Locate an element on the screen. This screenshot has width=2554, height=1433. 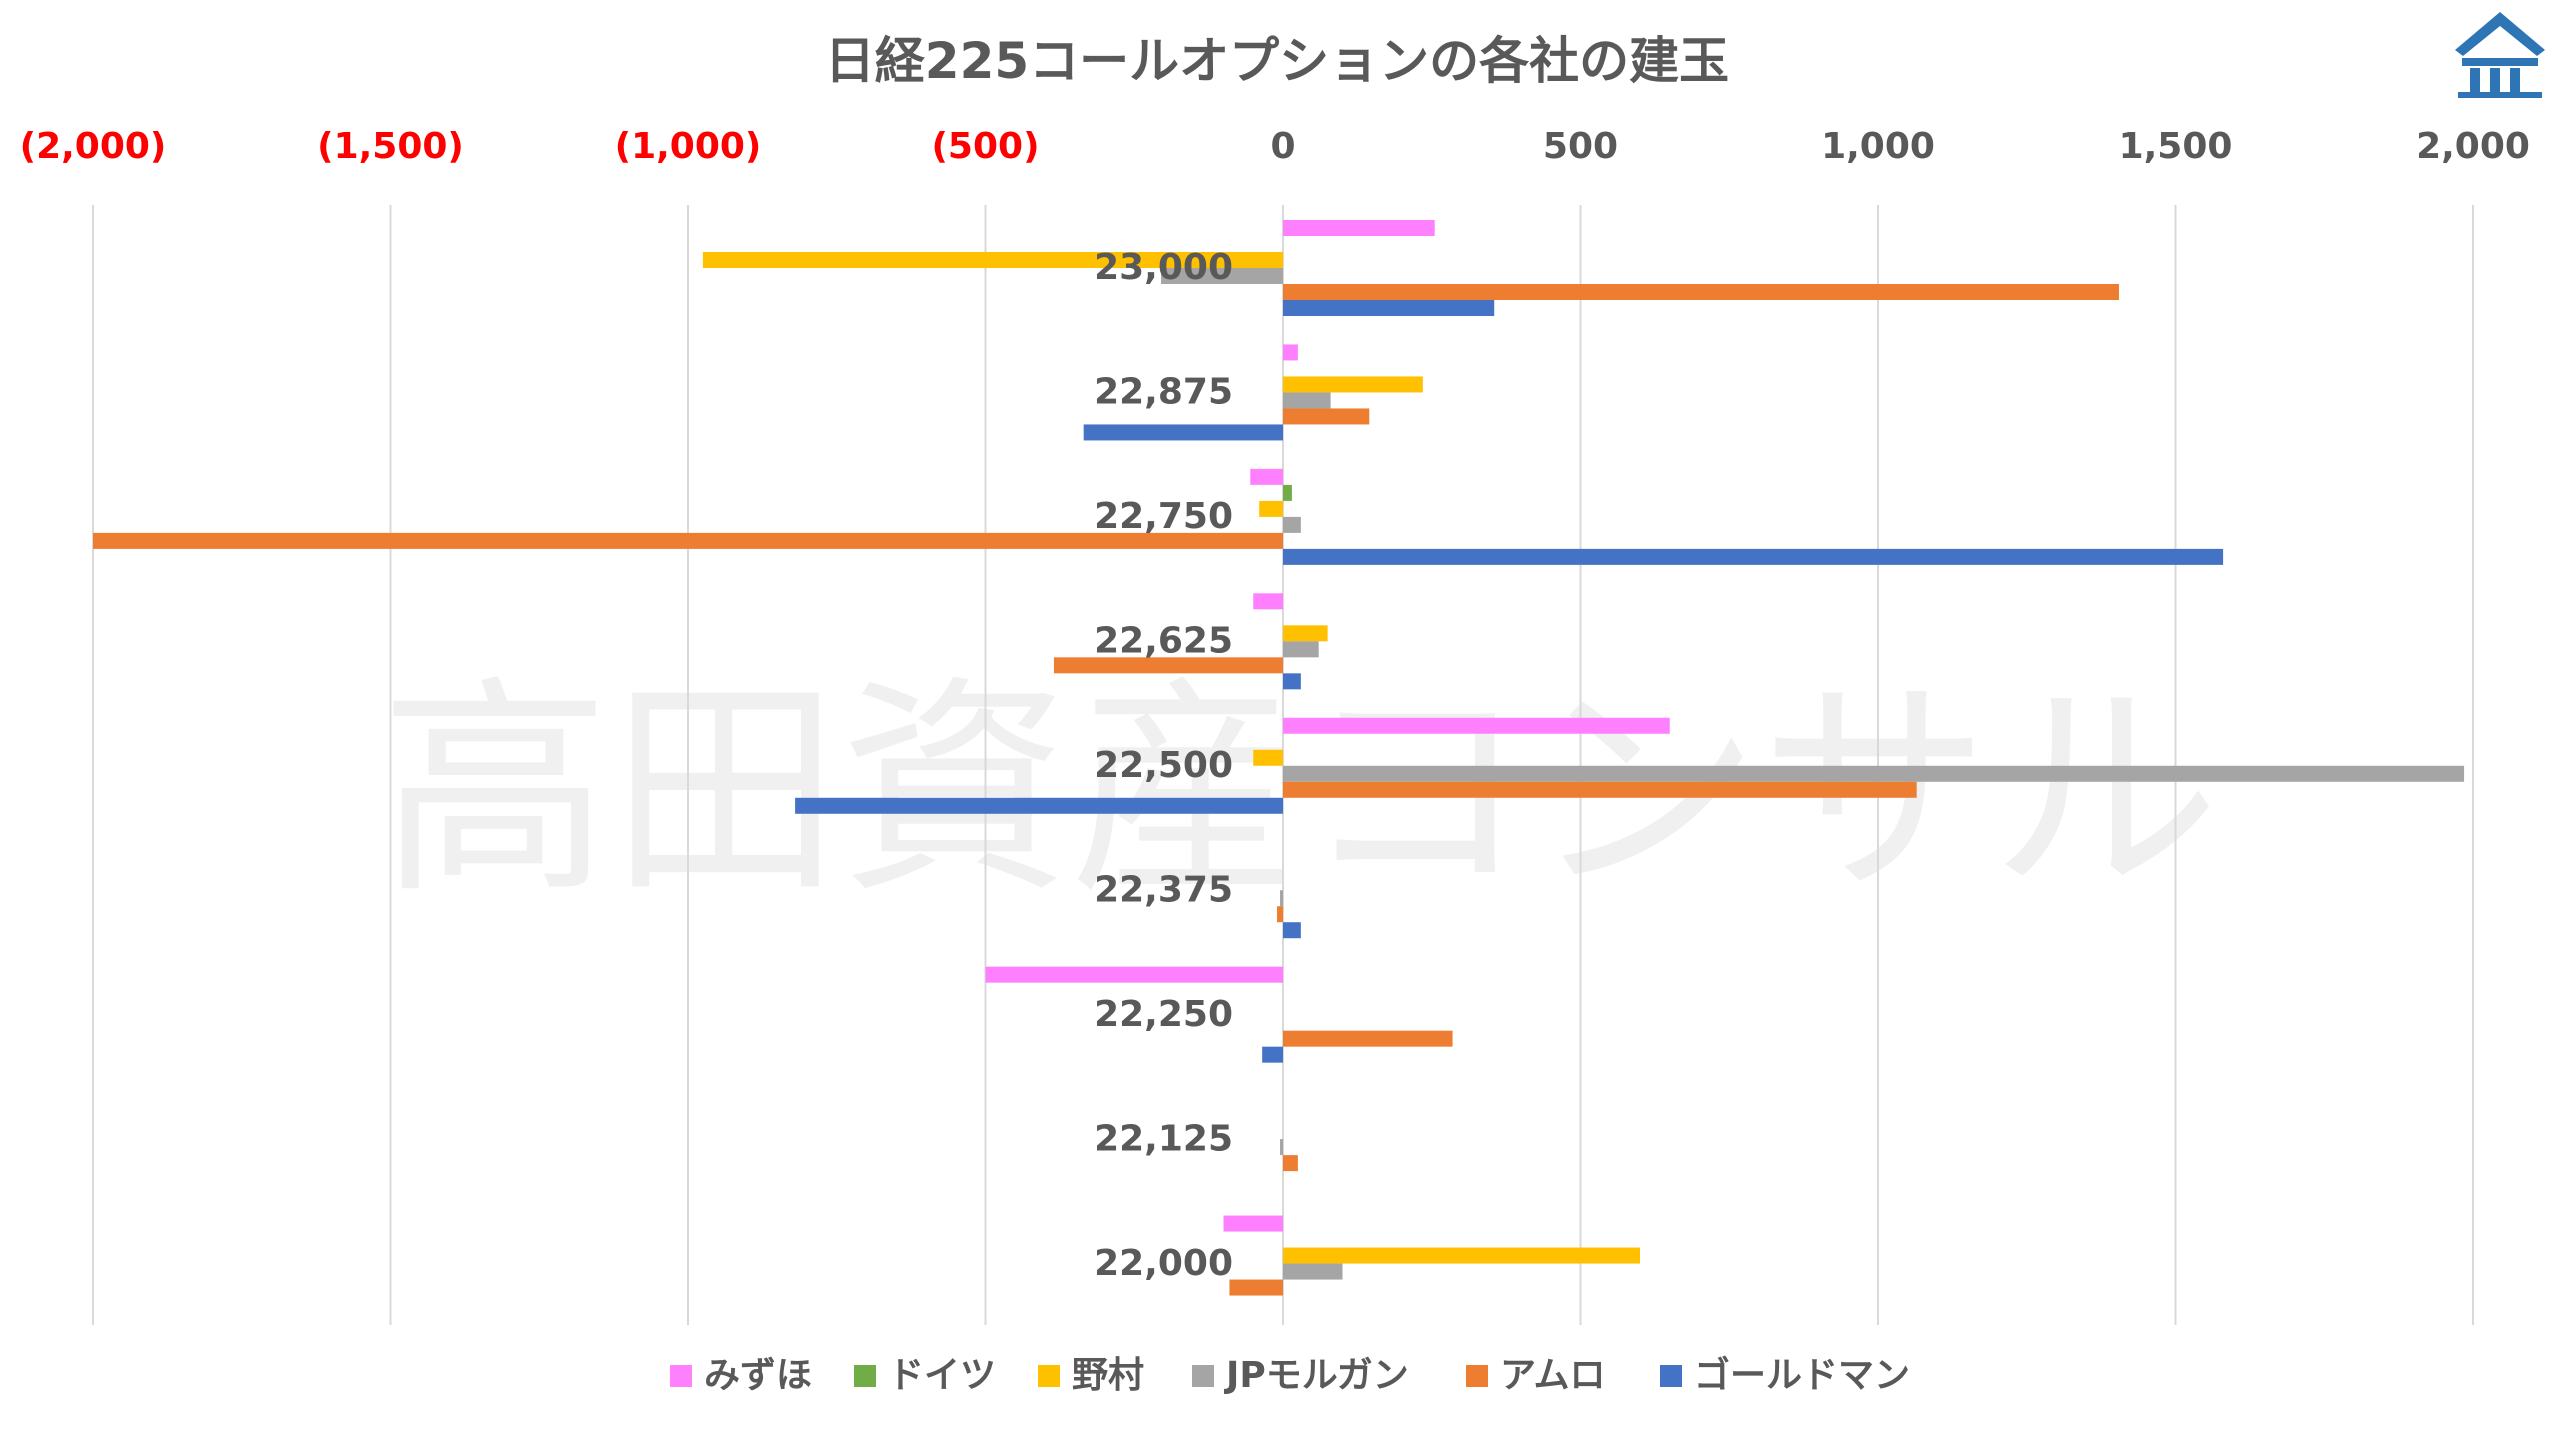
category-label: 23,000 is located at coordinates (1163, 267).